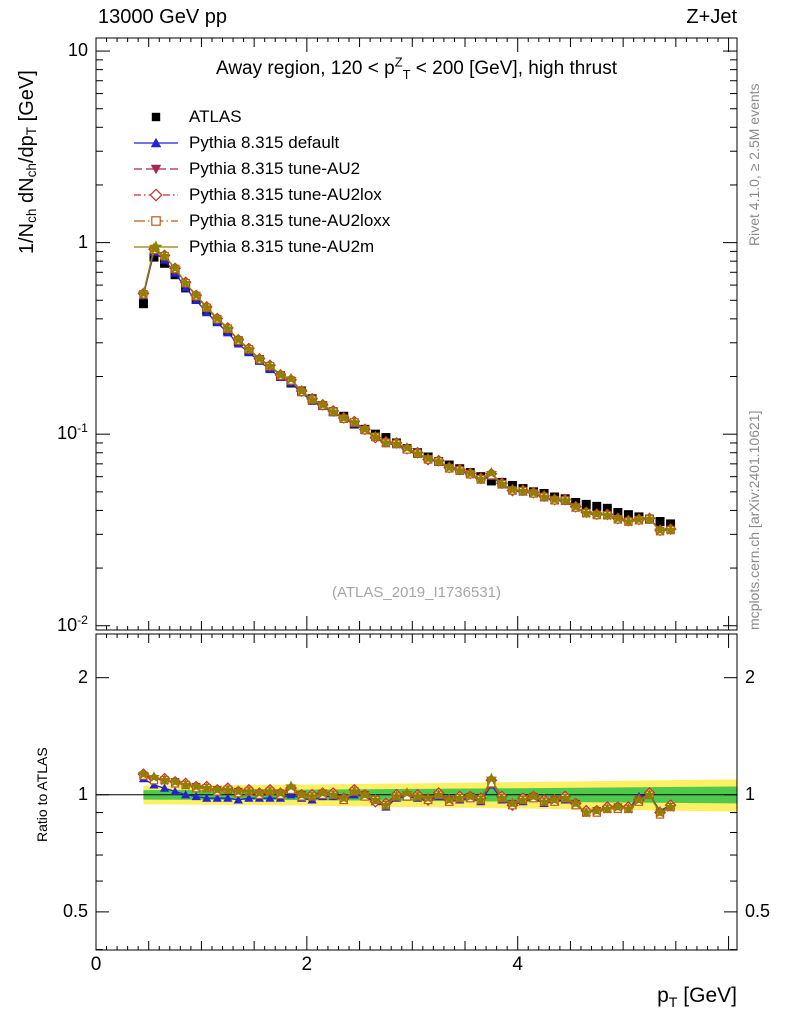  Describe the element at coordinates (758, 910) in the screenshot. I see `ratio-tick-label-right: 0.5` at that location.